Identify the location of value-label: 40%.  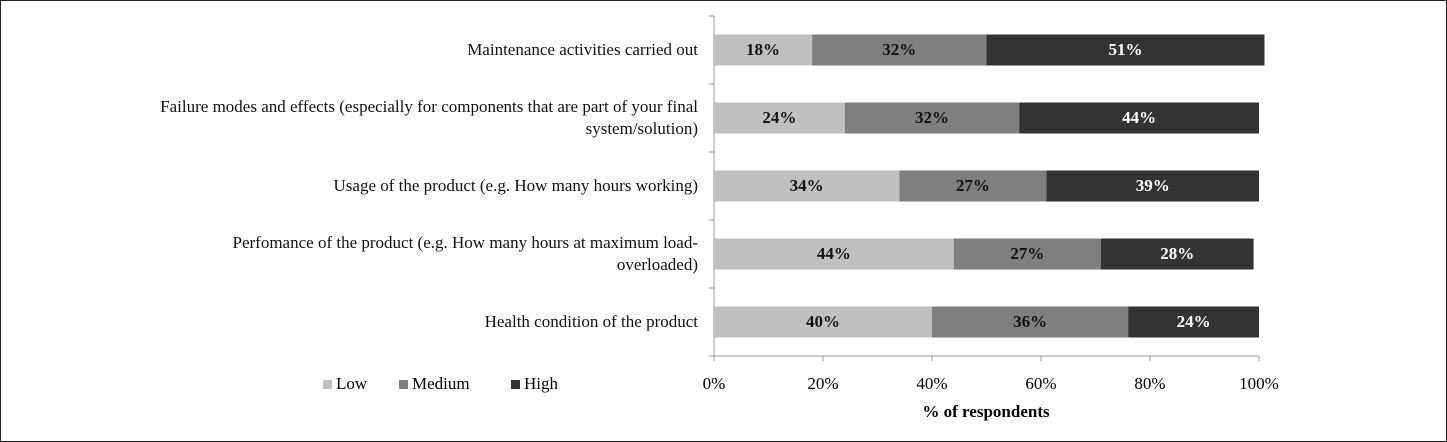
(823, 321).